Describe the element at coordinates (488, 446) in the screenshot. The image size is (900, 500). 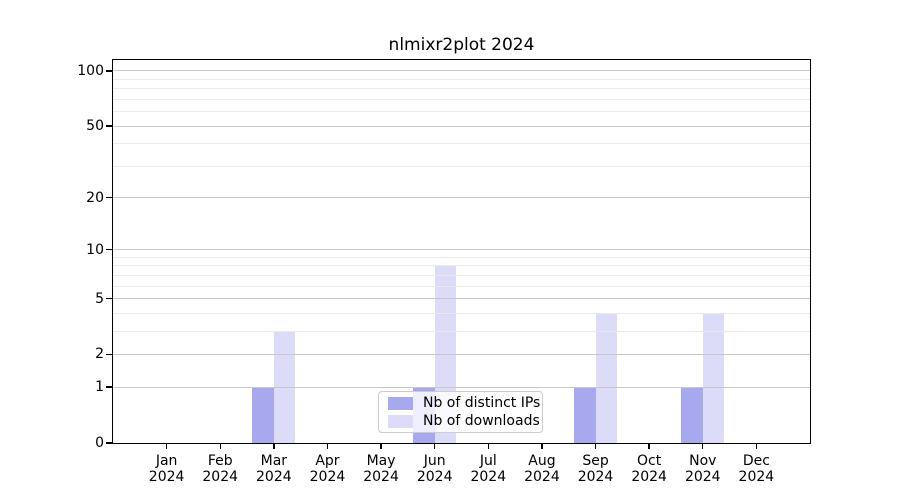
I see `x-tick-jul` at that location.